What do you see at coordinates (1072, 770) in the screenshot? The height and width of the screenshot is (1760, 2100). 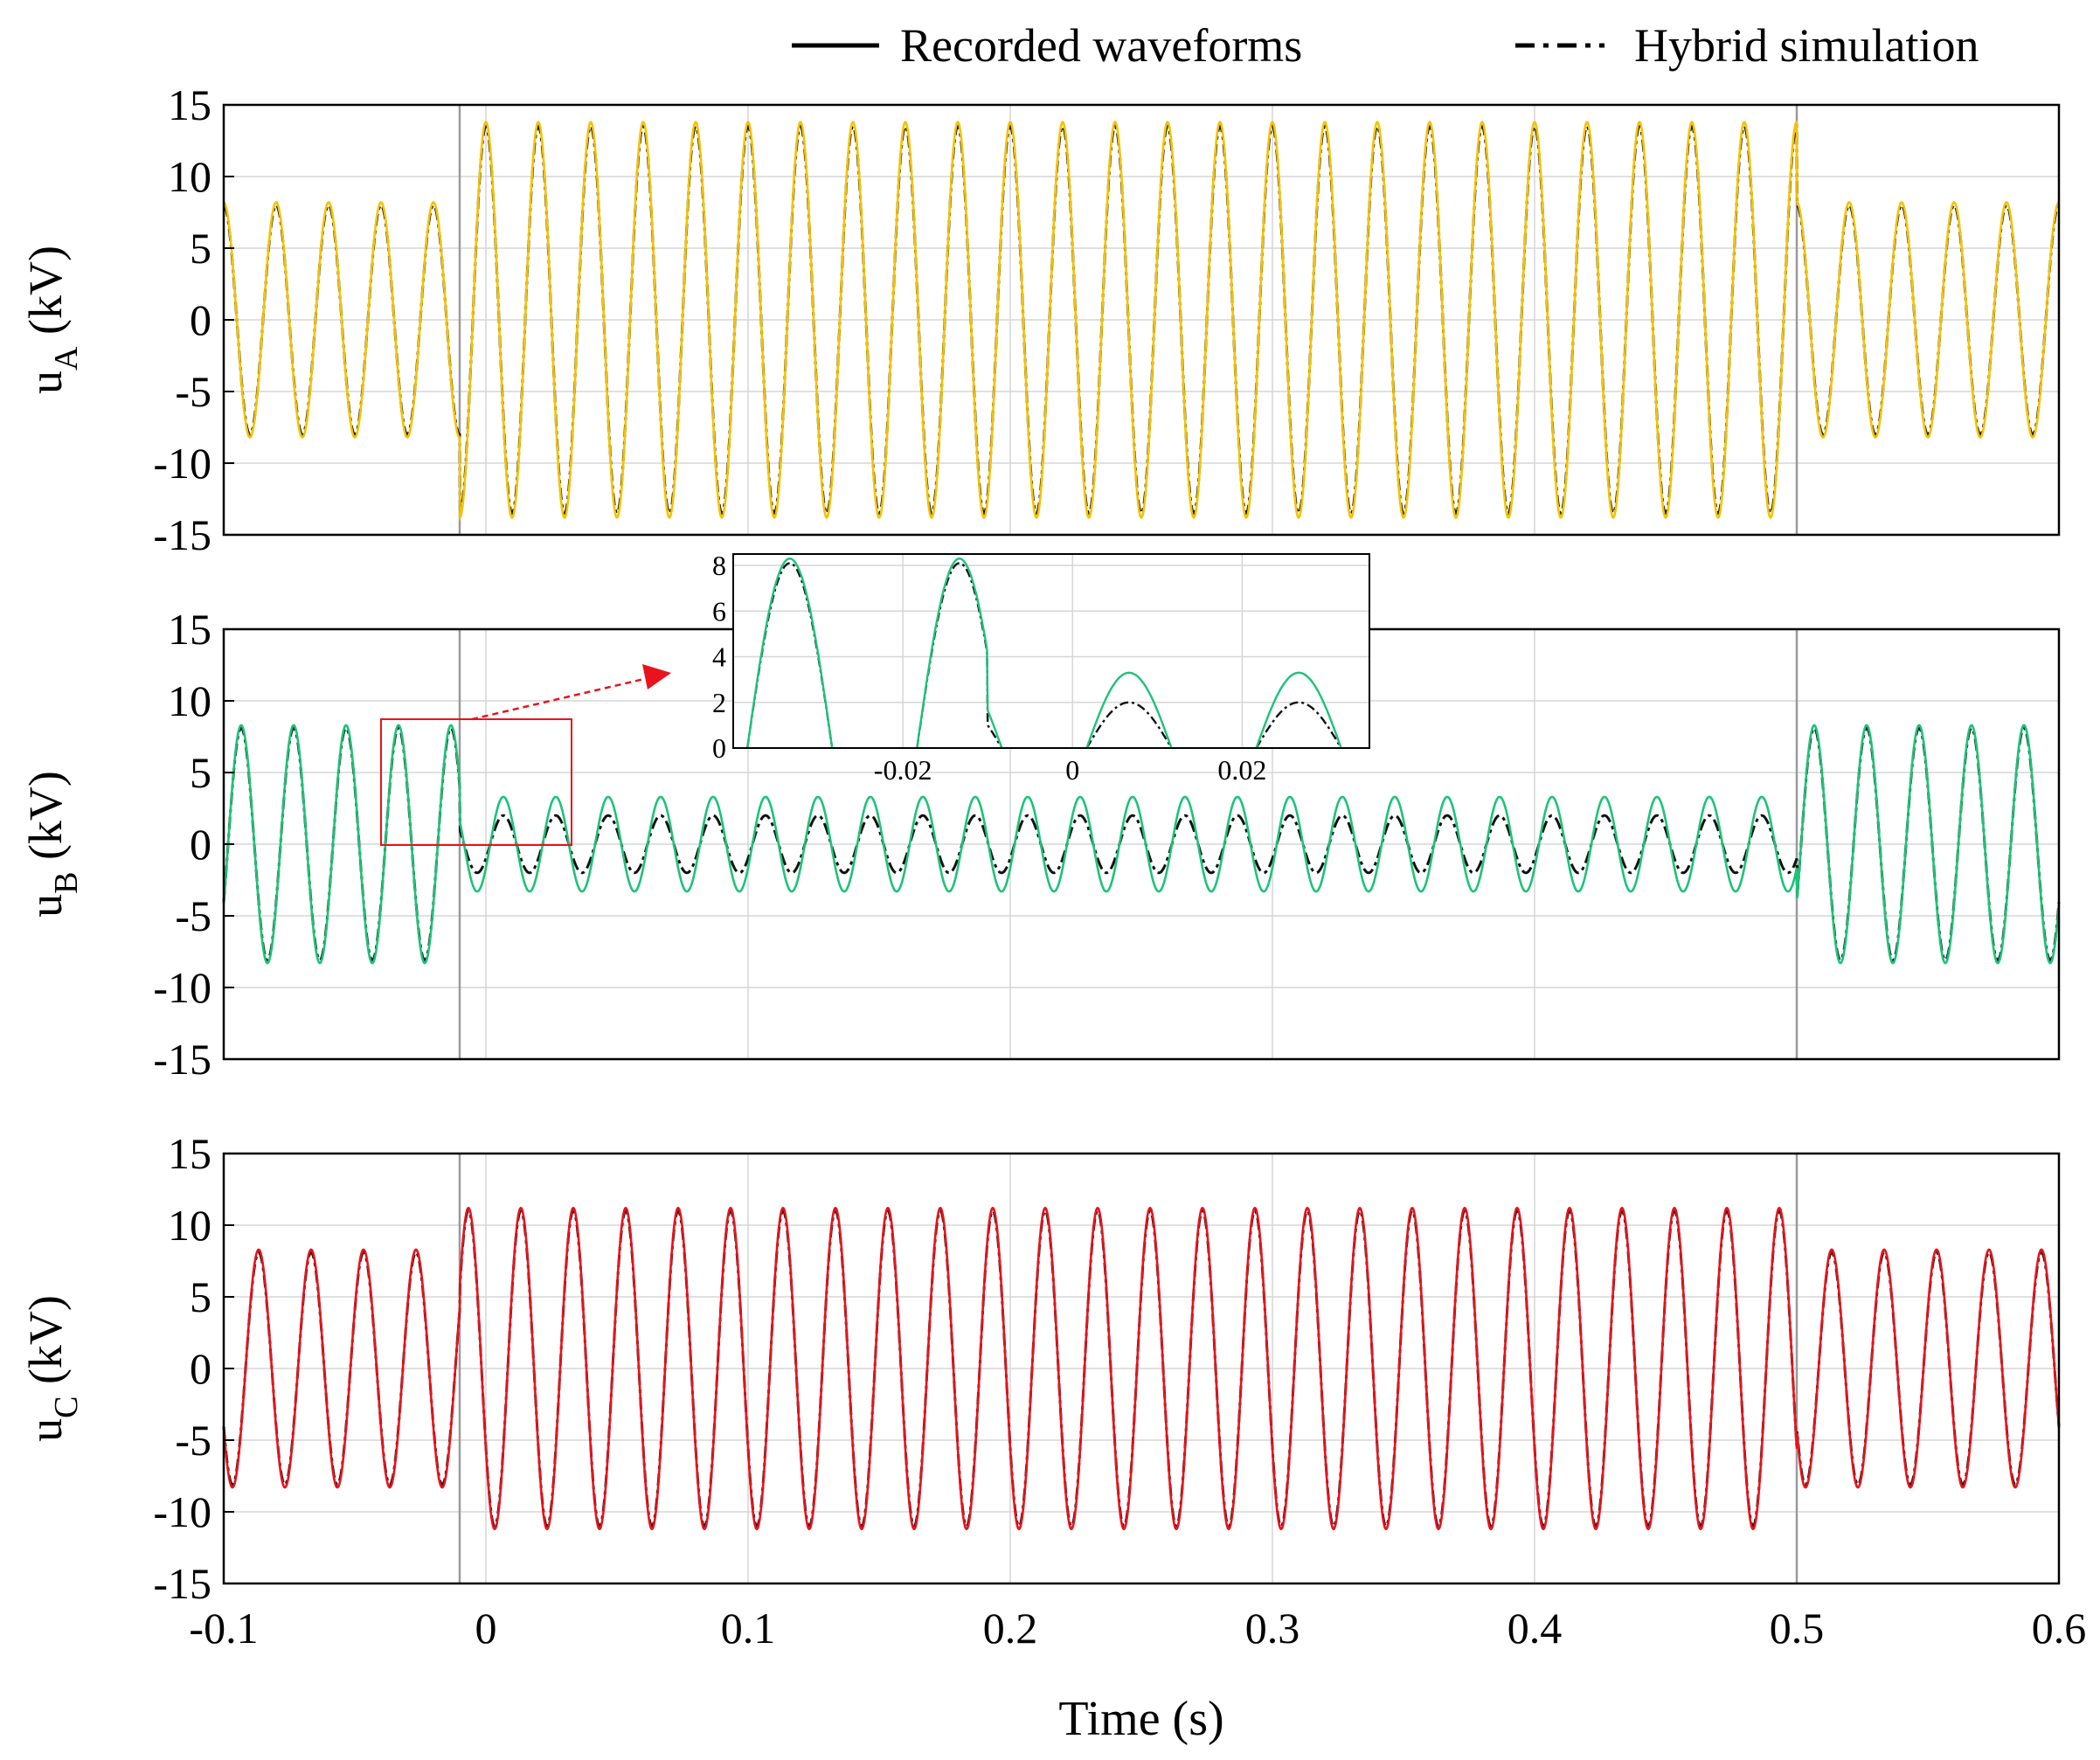 I see `inset-xtick-label-1: 0` at bounding box center [1072, 770].